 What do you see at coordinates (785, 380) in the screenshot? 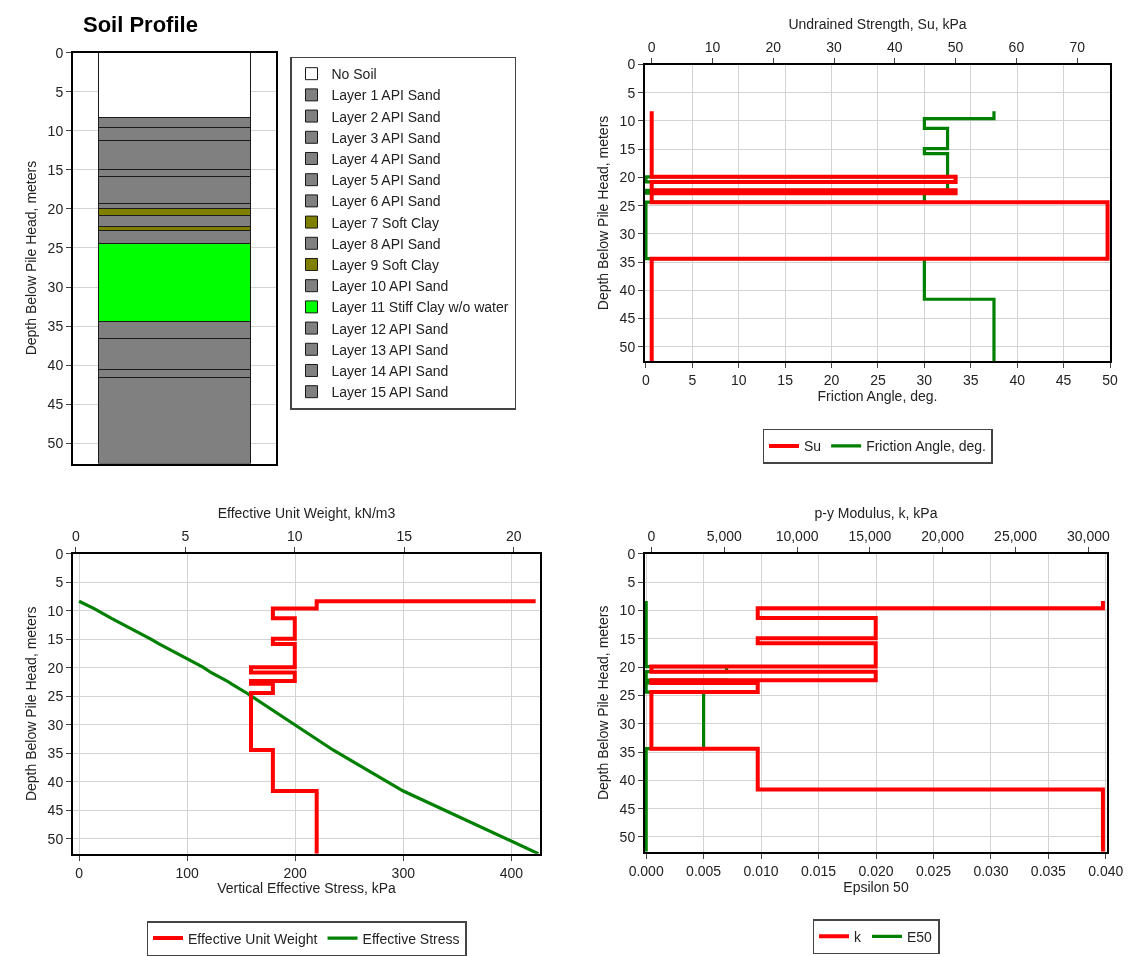
I see `x-tick-label: 15` at bounding box center [785, 380].